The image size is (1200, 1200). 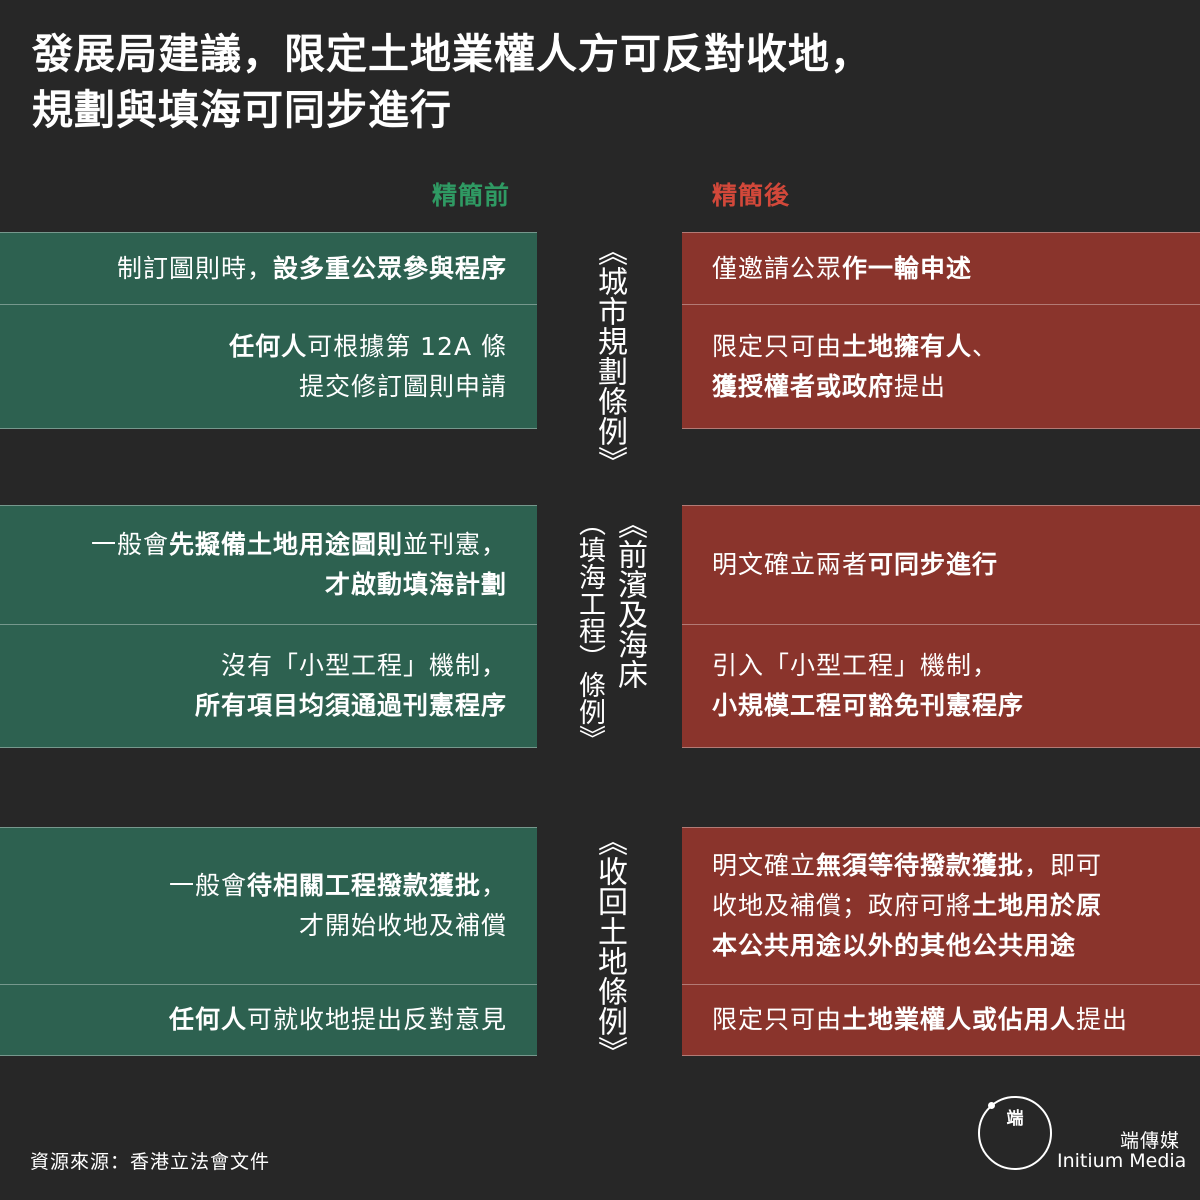 I want to click on cell-before: 制訂圖則時，設多重公眾參與程序, so click(x=268, y=268).